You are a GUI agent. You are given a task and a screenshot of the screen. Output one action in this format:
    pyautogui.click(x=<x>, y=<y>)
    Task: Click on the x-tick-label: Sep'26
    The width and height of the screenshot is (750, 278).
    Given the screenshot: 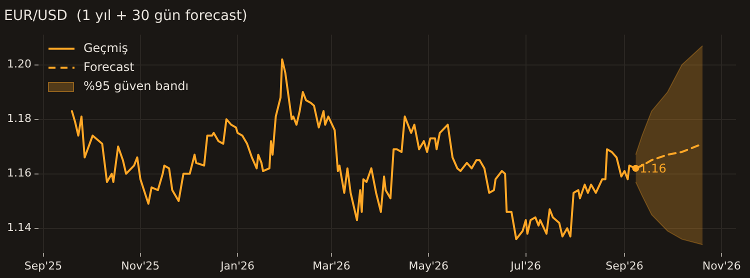 What is the action you would take?
    pyautogui.click(x=625, y=265)
    